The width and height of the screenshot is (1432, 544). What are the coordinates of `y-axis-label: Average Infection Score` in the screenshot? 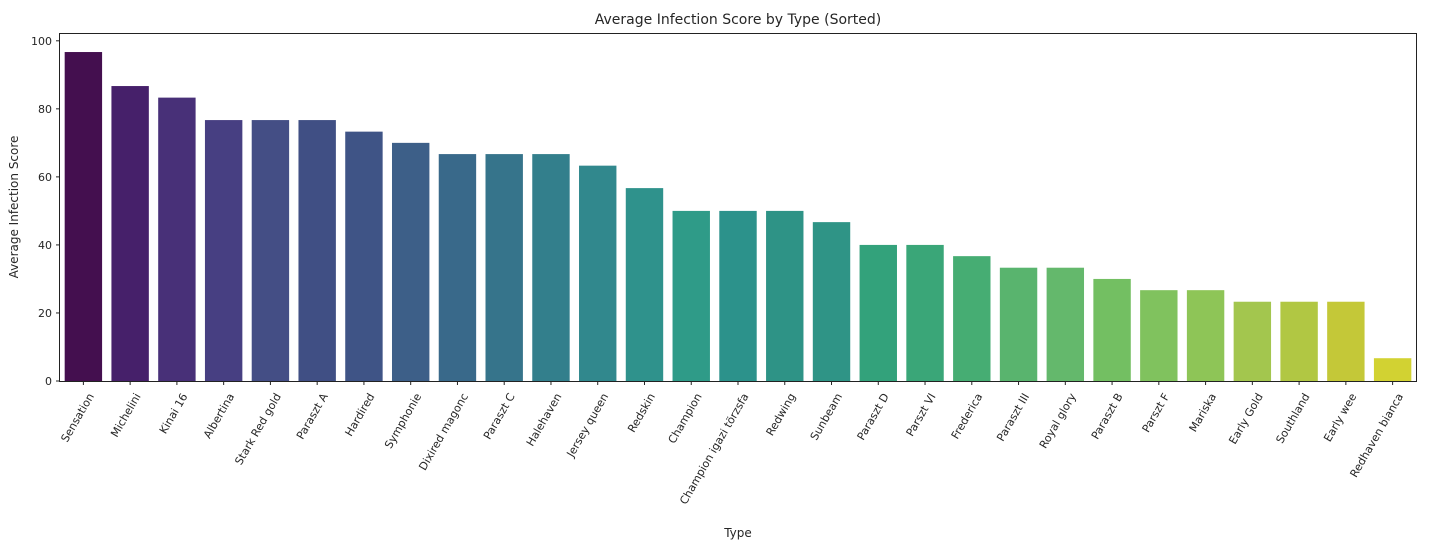 It's located at (14, 207).